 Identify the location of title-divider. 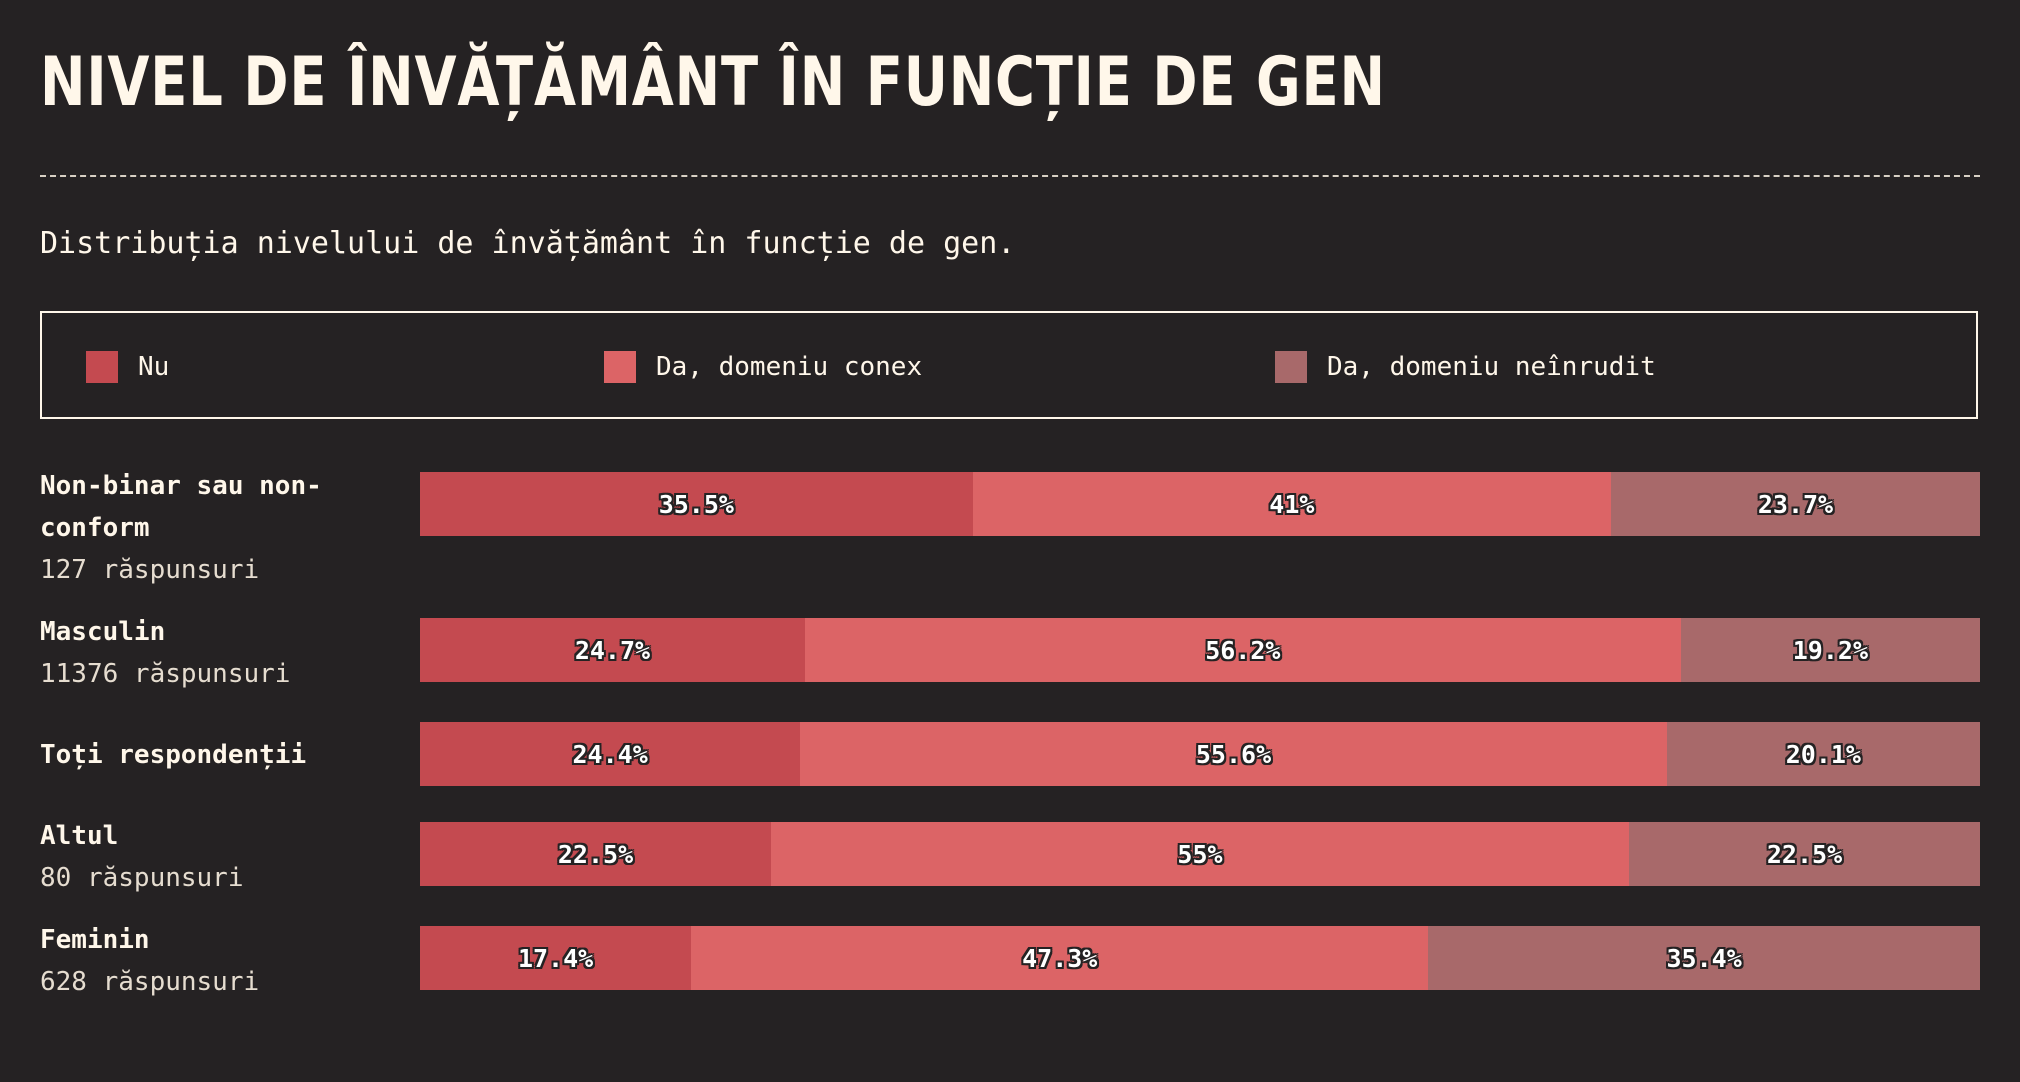
(1010, 176).